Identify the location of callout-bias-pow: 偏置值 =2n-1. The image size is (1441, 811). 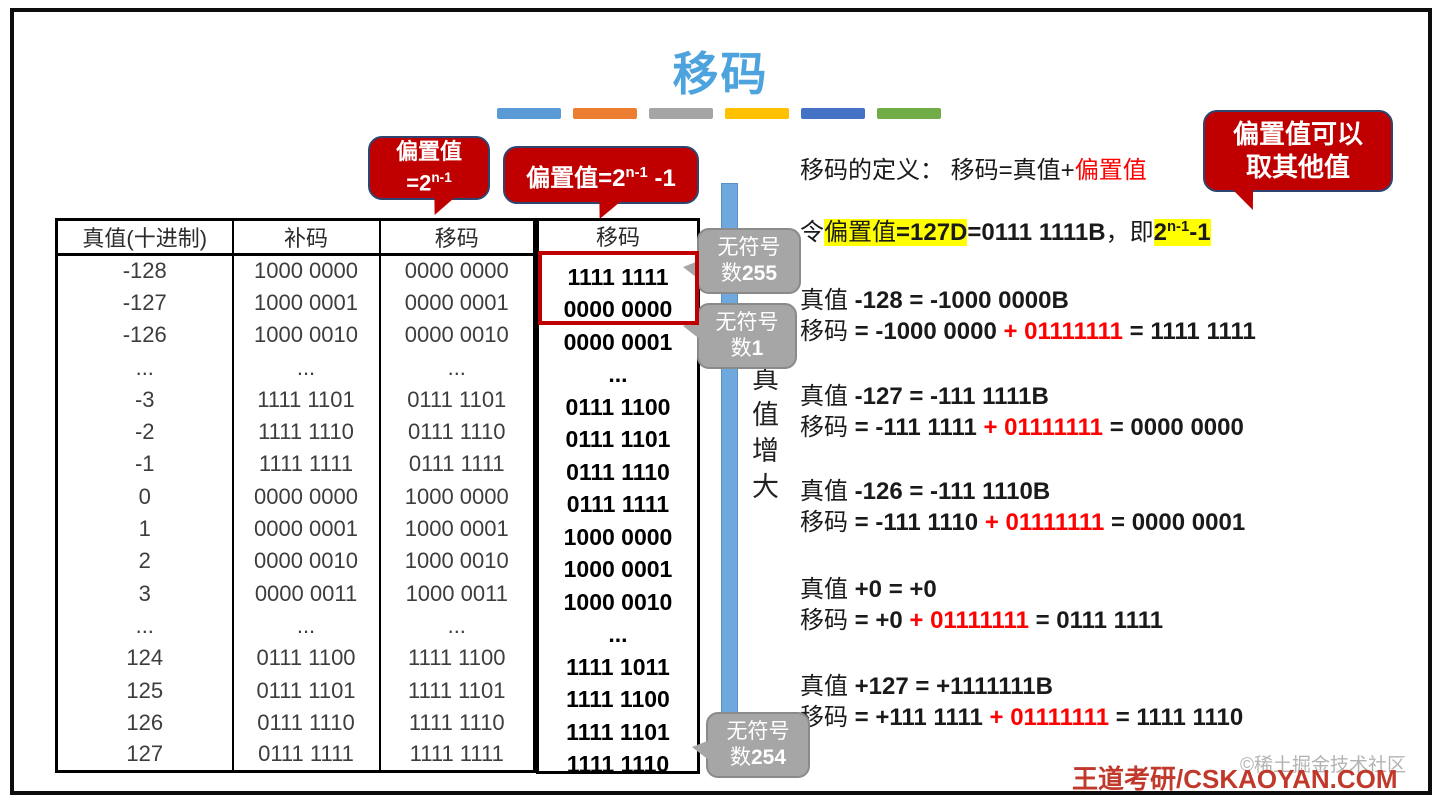
(429, 175).